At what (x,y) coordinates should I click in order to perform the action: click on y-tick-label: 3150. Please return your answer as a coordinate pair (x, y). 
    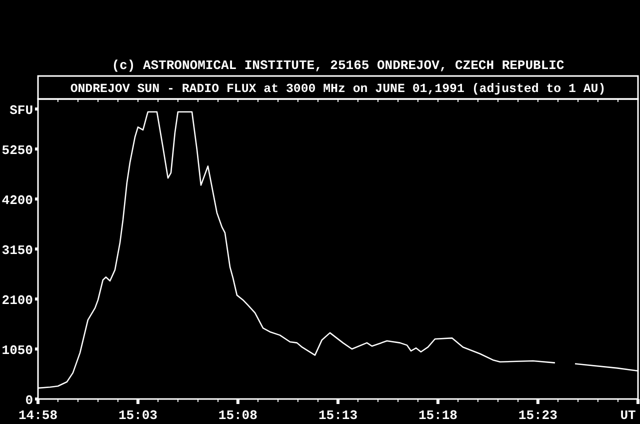
    Looking at the image, I should click on (18, 250).